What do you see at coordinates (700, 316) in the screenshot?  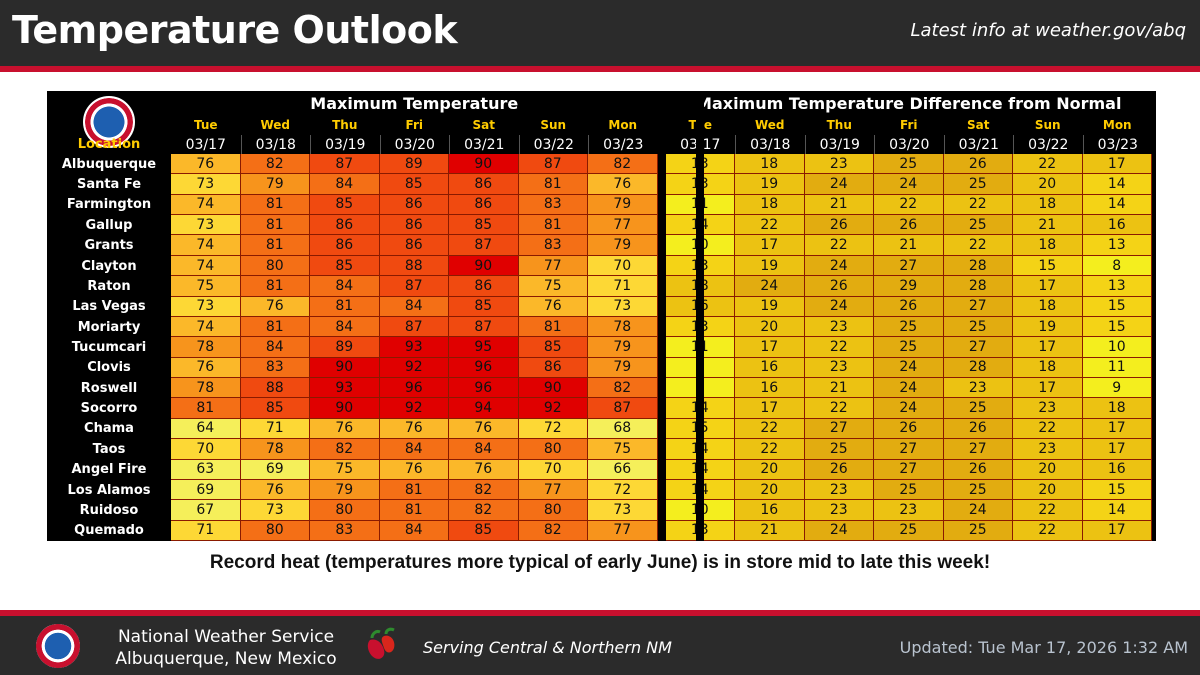 I see `table-divider` at bounding box center [700, 316].